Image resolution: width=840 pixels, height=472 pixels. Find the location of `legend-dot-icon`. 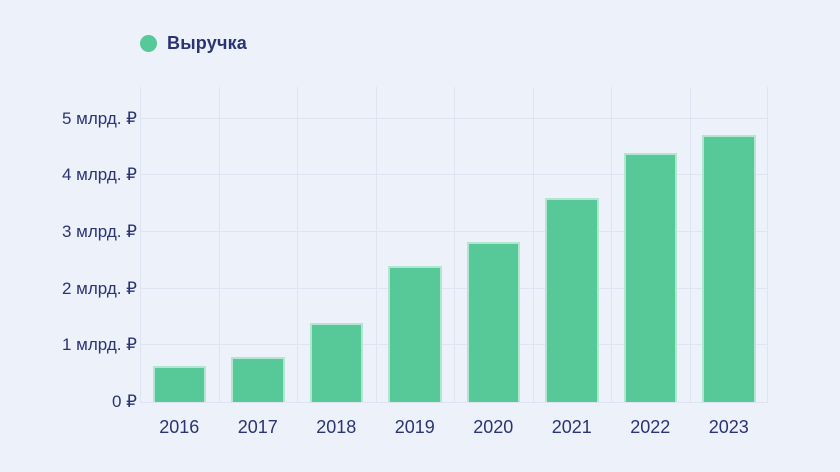

legend-dot-icon is located at coordinates (148, 43).